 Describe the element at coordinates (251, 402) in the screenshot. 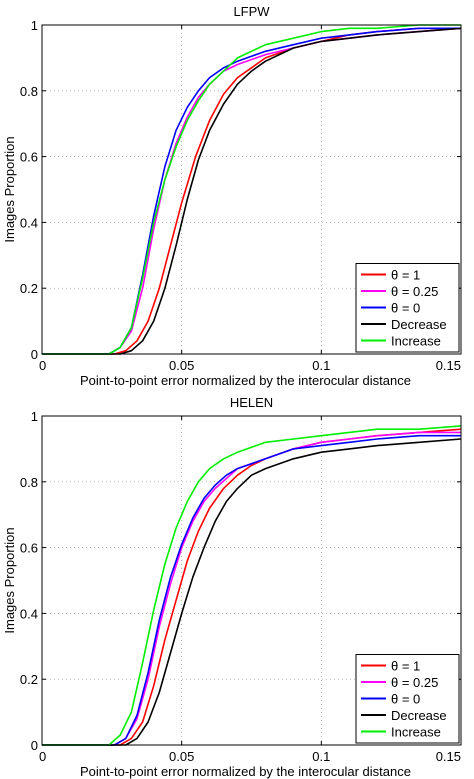

I see `chart-title: HELEN` at that location.